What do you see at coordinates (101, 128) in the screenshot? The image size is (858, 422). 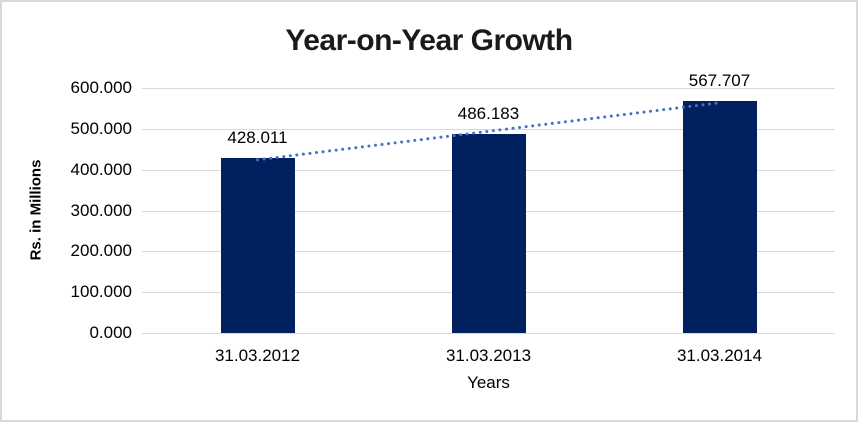 I see `y-axis-tick-label: 500.000` at bounding box center [101, 128].